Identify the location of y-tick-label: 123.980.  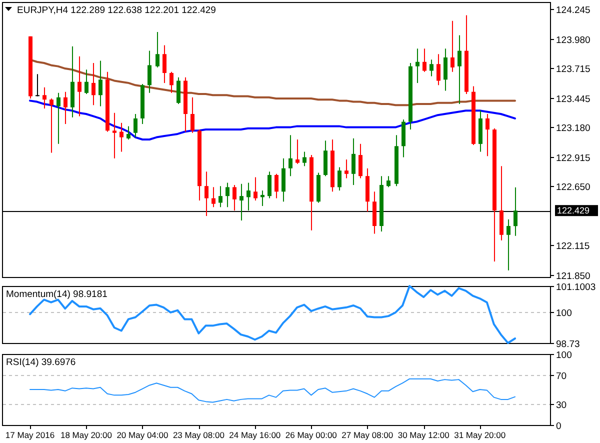
(573, 40).